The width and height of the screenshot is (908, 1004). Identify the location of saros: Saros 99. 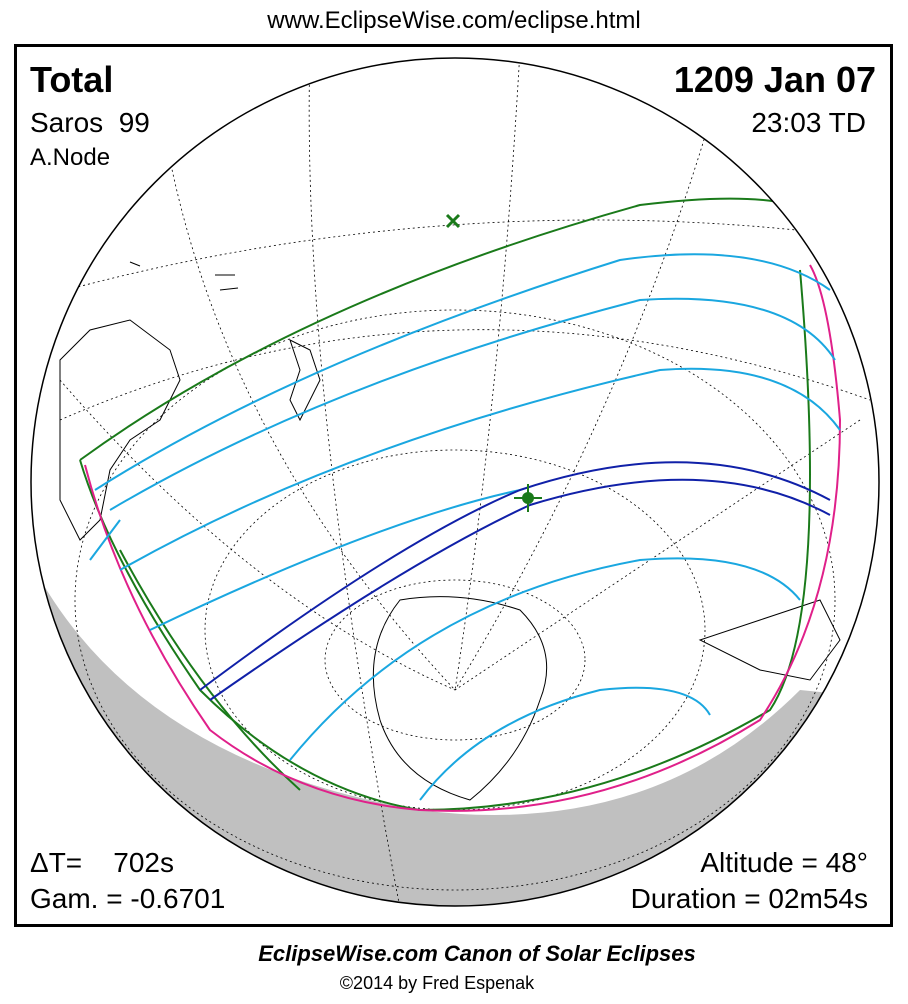
(90, 122).